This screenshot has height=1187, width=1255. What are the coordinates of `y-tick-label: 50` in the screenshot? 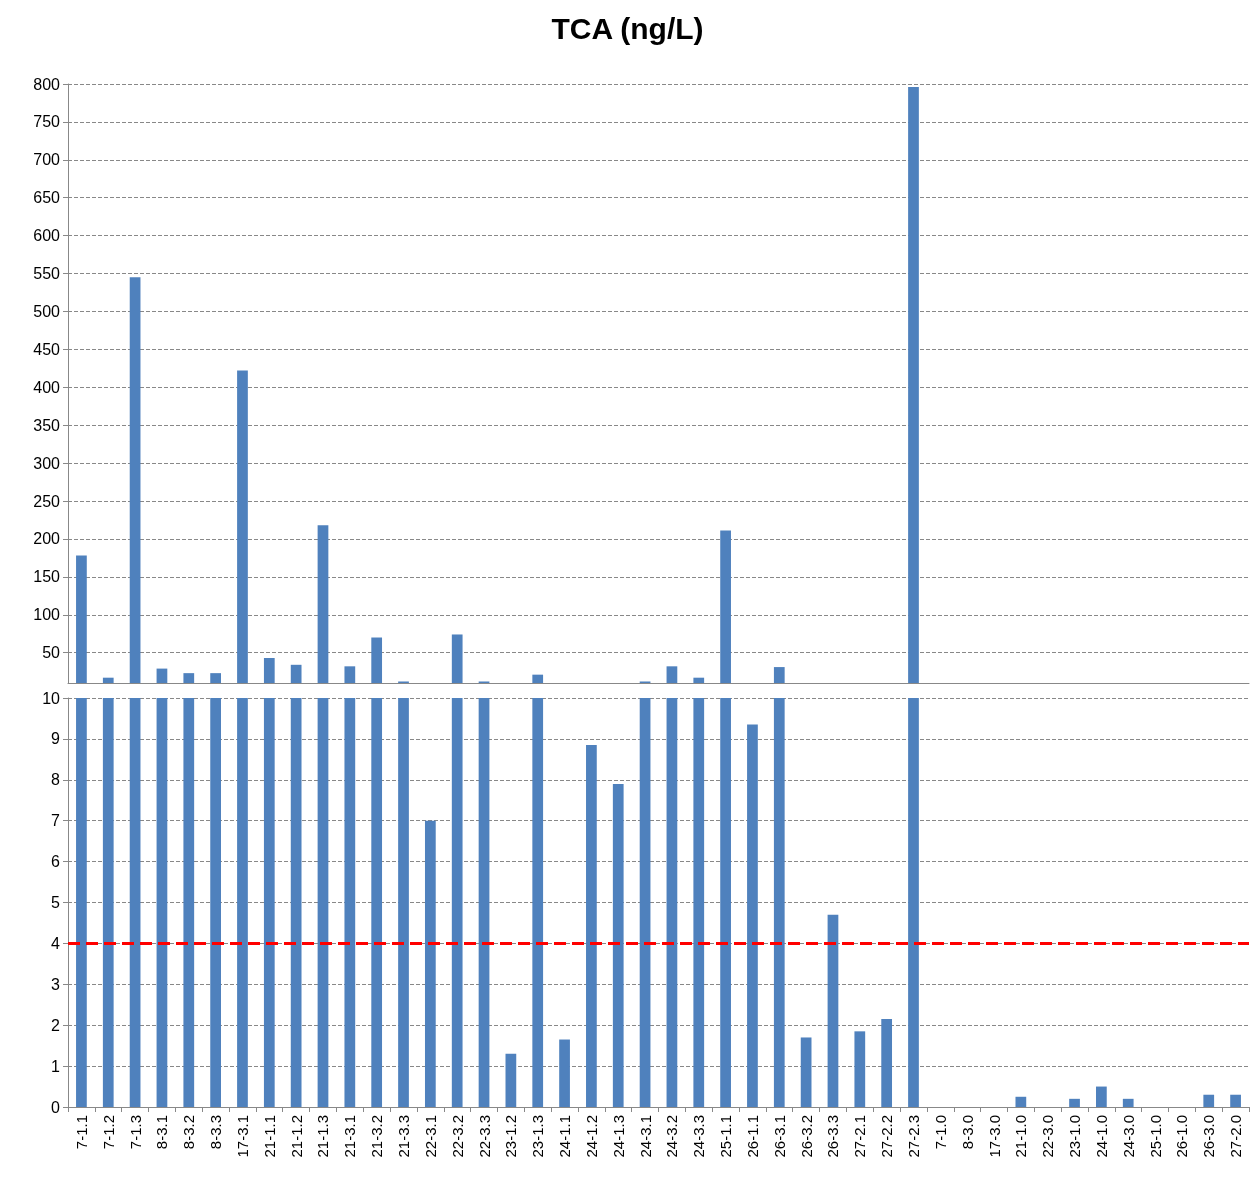 It's located at (51, 653).